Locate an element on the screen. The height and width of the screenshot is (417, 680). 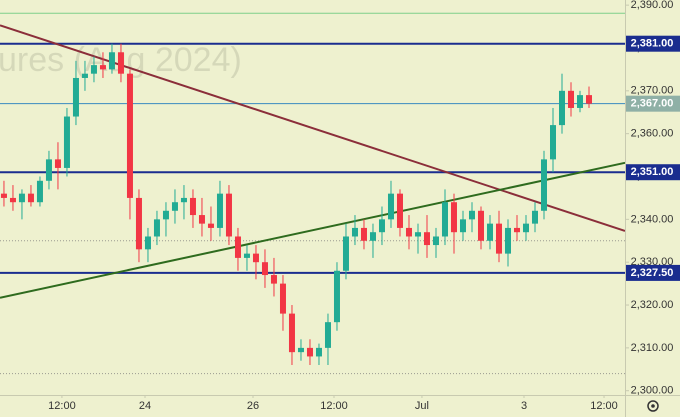
level-label: 2,367.00 is located at coordinates (652, 104).